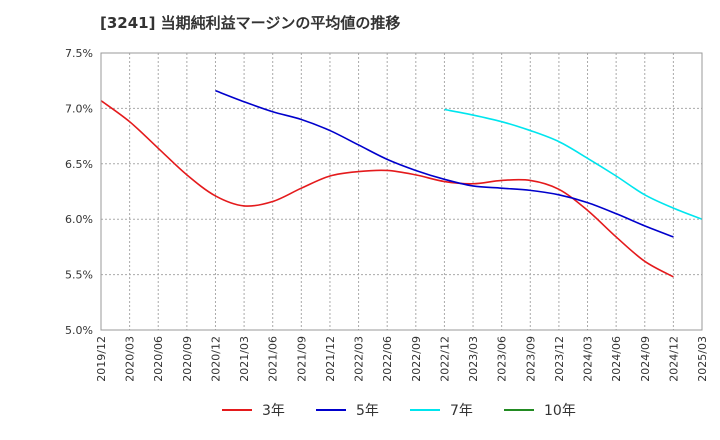 Image resolution: width=720 pixels, height=440 pixels. I want to click on x-tick-label: 2022/09, so click(416, 359).